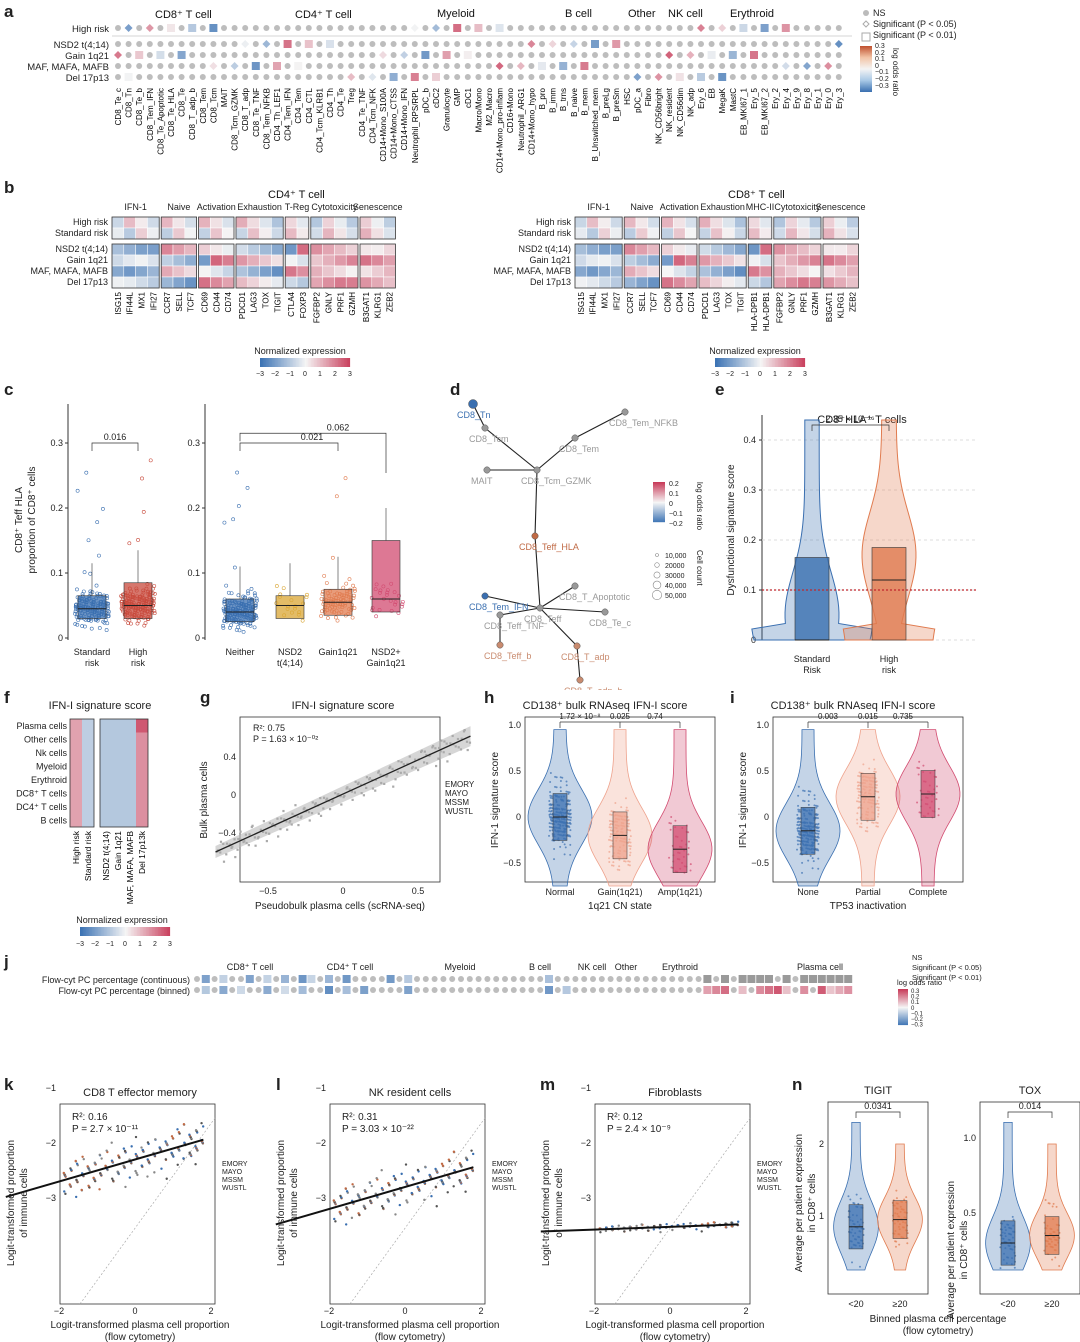 Image resolution: width=1080 pixels, height=1342 pixels. I want to click on m-svg-fit-line, so click(639, 1228).